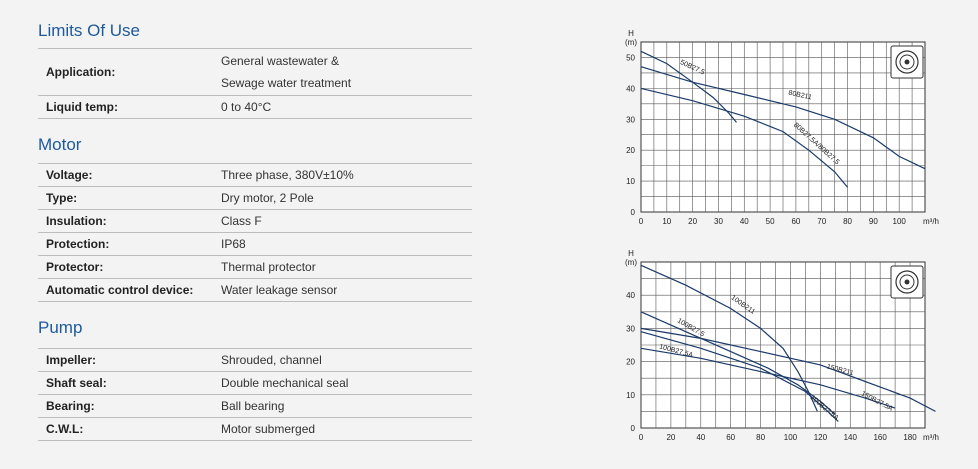 The height and width of the screenshot is (469, 978). Describe the element at coordinates (346, 244) in the screenshot. I see `row-value: IP68` at that location.